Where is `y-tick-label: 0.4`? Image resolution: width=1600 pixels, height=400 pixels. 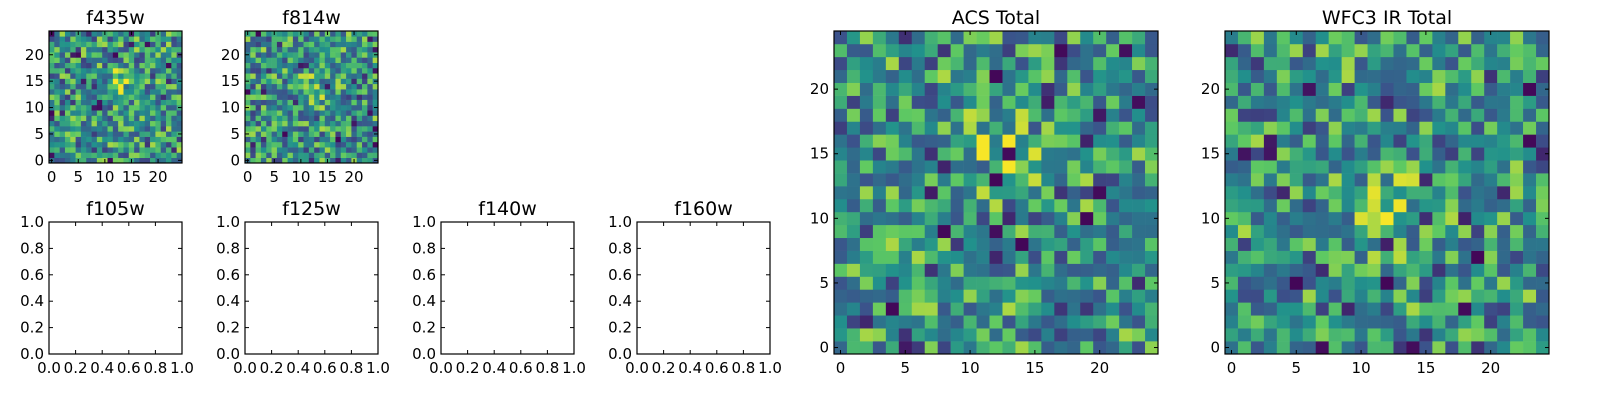
y-tick-label: 0.4 is located at coordinates (620, 301).